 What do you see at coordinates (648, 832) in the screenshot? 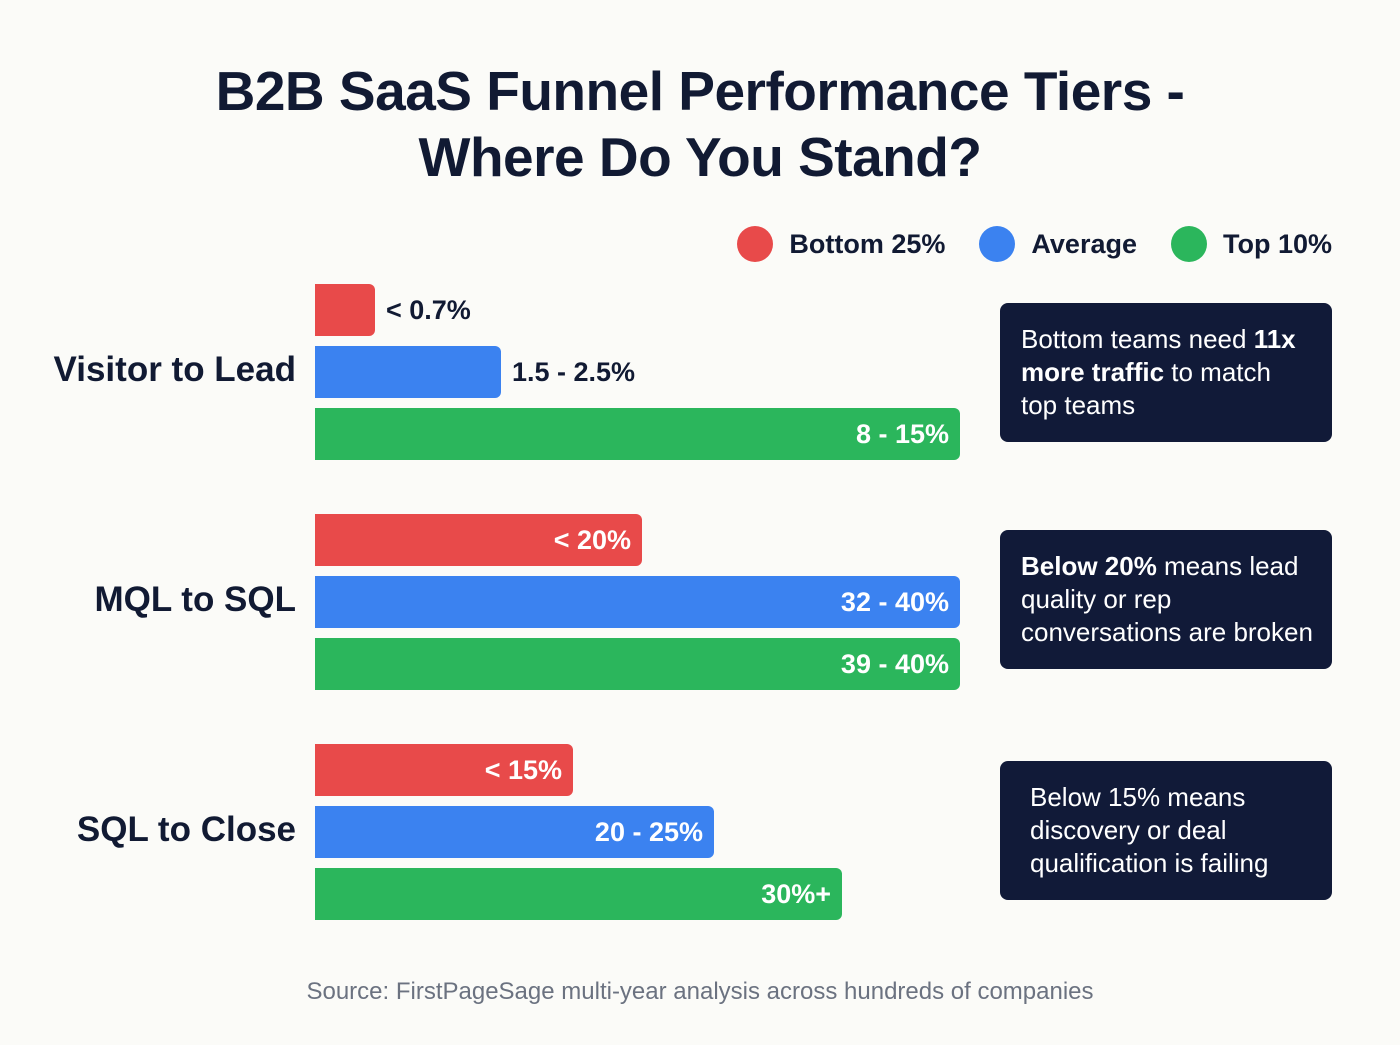
I see `bar-label-sql-to-close-average: 20 - 25%` at bounding box center [648, 832].